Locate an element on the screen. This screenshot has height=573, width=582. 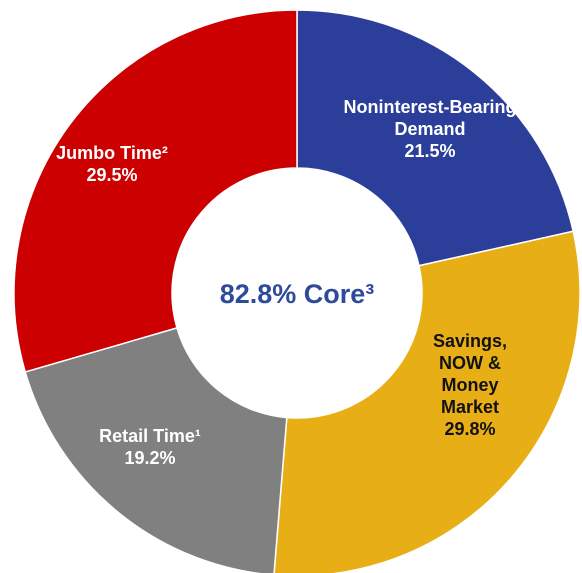
slice-name: Savings, NOW & Money Market is located at coordinates (470, 374).